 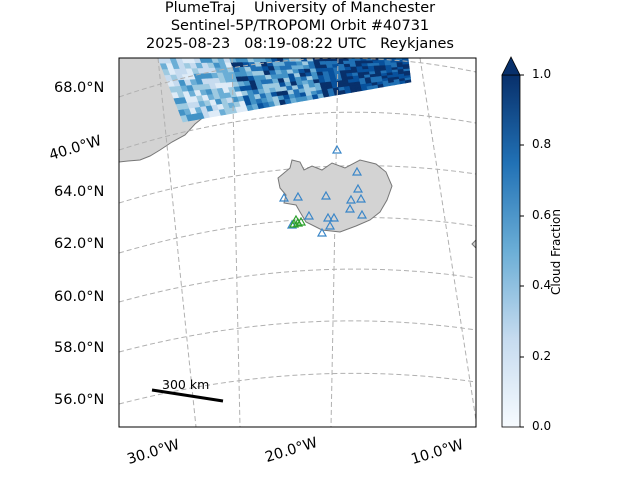 I want to click on colorbar-label: Cloud Fraction, so click(x=556, y=252).